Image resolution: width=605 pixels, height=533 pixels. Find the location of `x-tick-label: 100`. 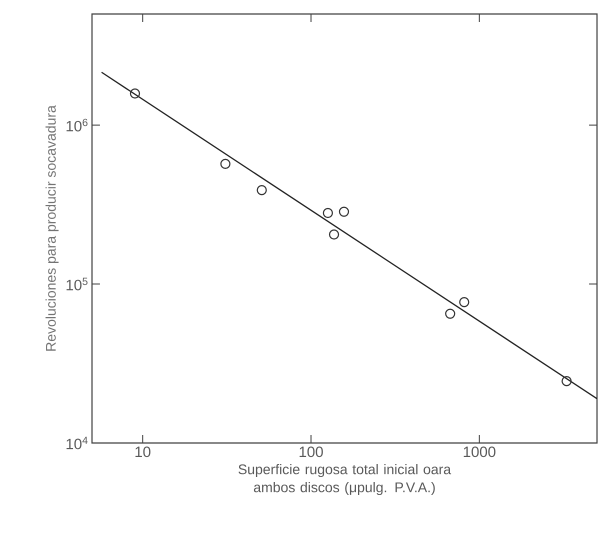

x-tick-label: 100 is located at coordinates (311, 452).